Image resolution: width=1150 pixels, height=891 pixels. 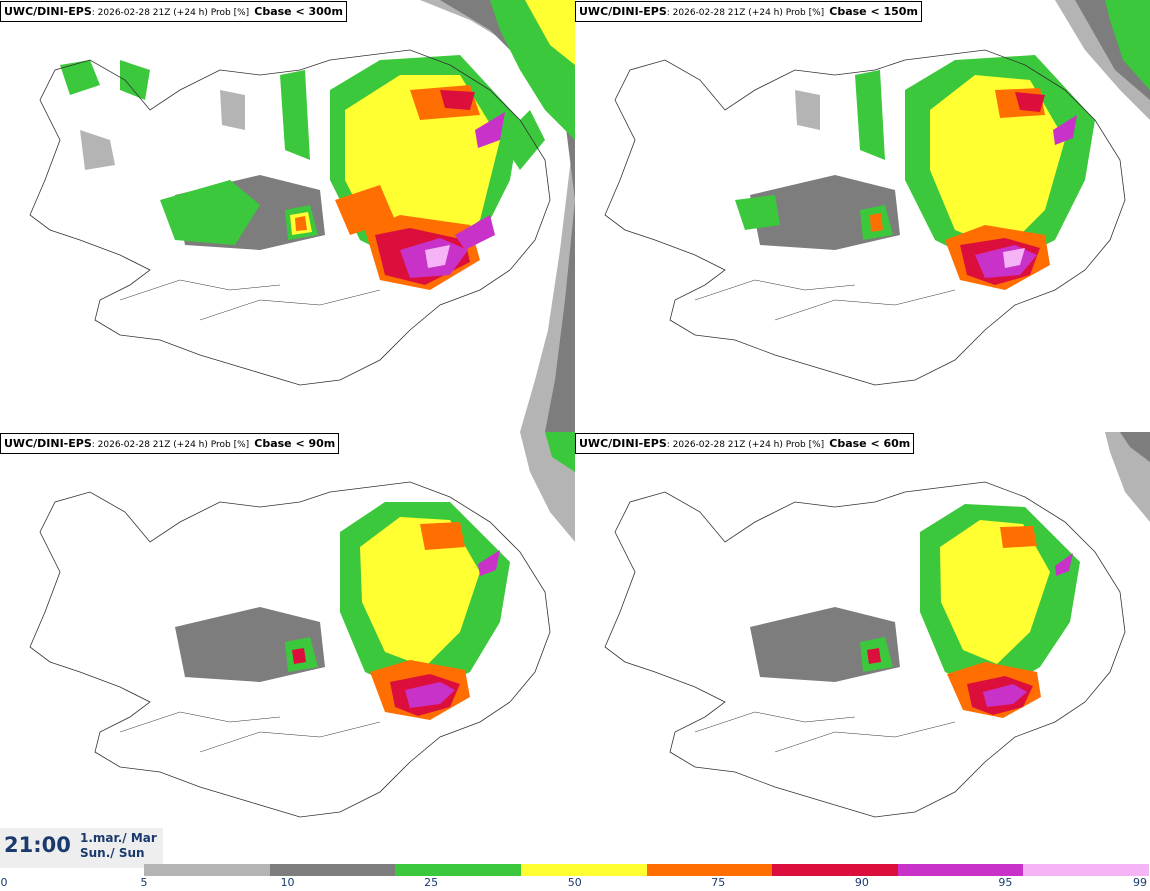 What do you see at coordinates (1140, 882) in the screenshot?
I see `colorbar-tick-label: 99` at bounding box center [1140, 882].